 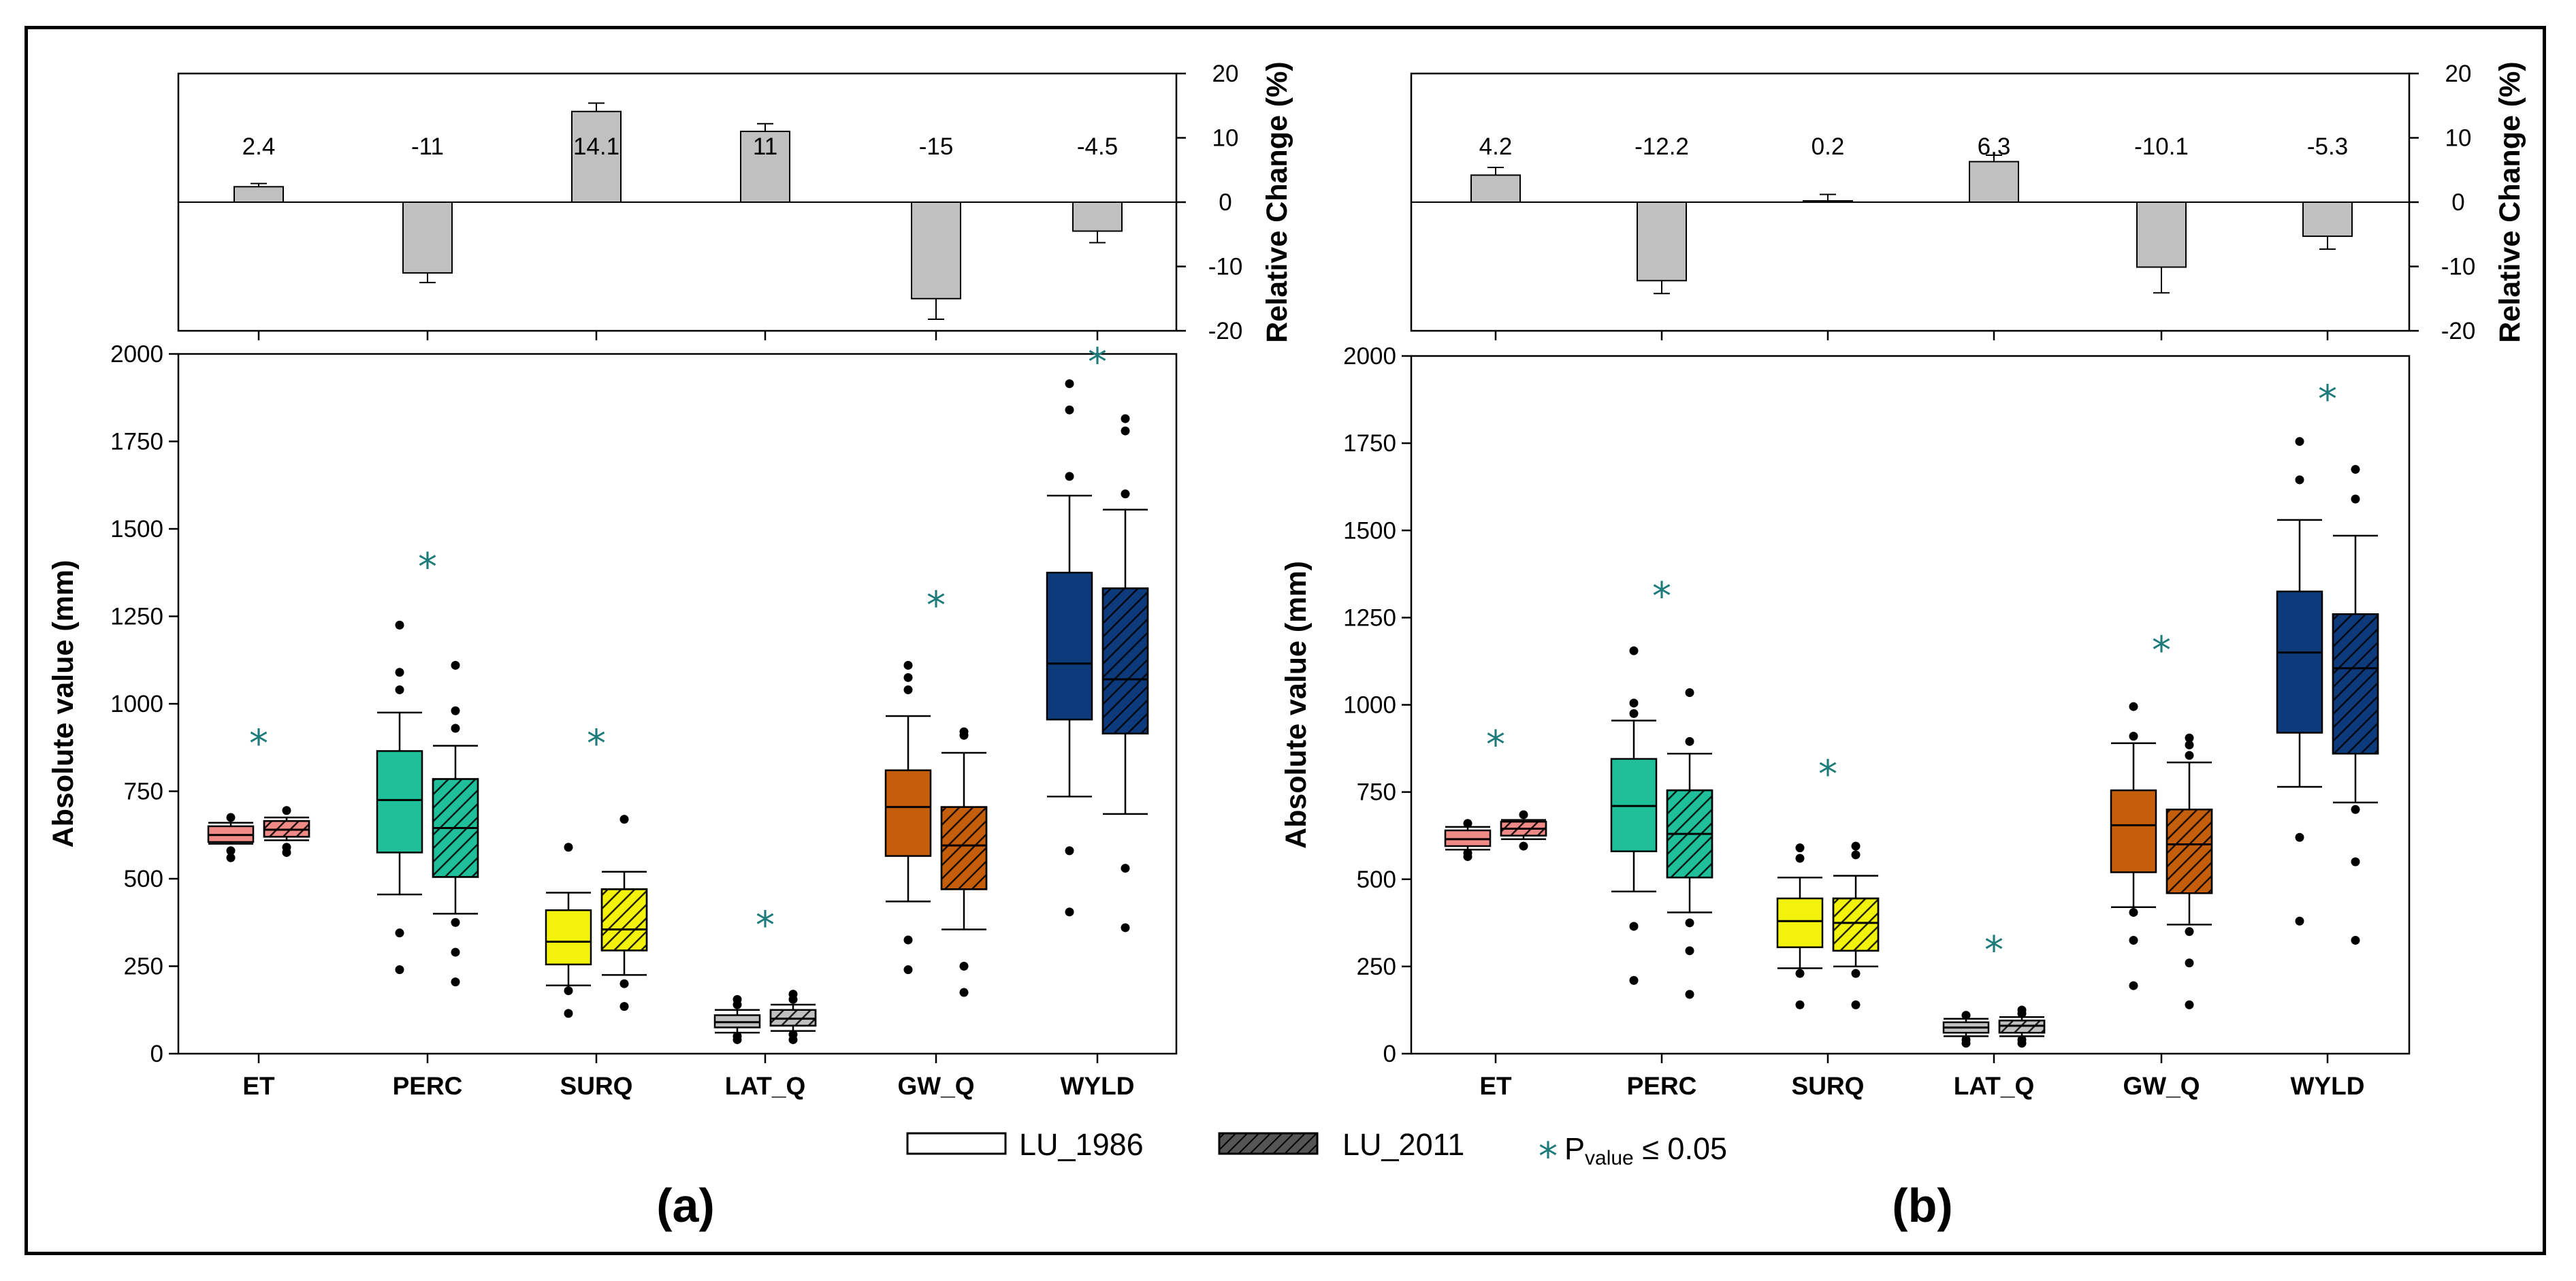 What do you see at coordinates (137, 704) in the screenshot?
I see `y-tick-label: 1000` at bounding box center [137, 704].